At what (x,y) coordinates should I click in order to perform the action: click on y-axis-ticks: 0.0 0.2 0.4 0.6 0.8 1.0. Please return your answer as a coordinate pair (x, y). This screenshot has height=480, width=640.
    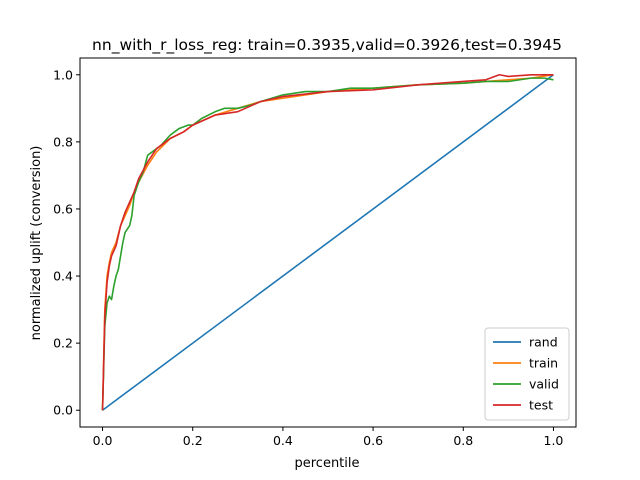
    Looking at the image, I should click on (66, 242).